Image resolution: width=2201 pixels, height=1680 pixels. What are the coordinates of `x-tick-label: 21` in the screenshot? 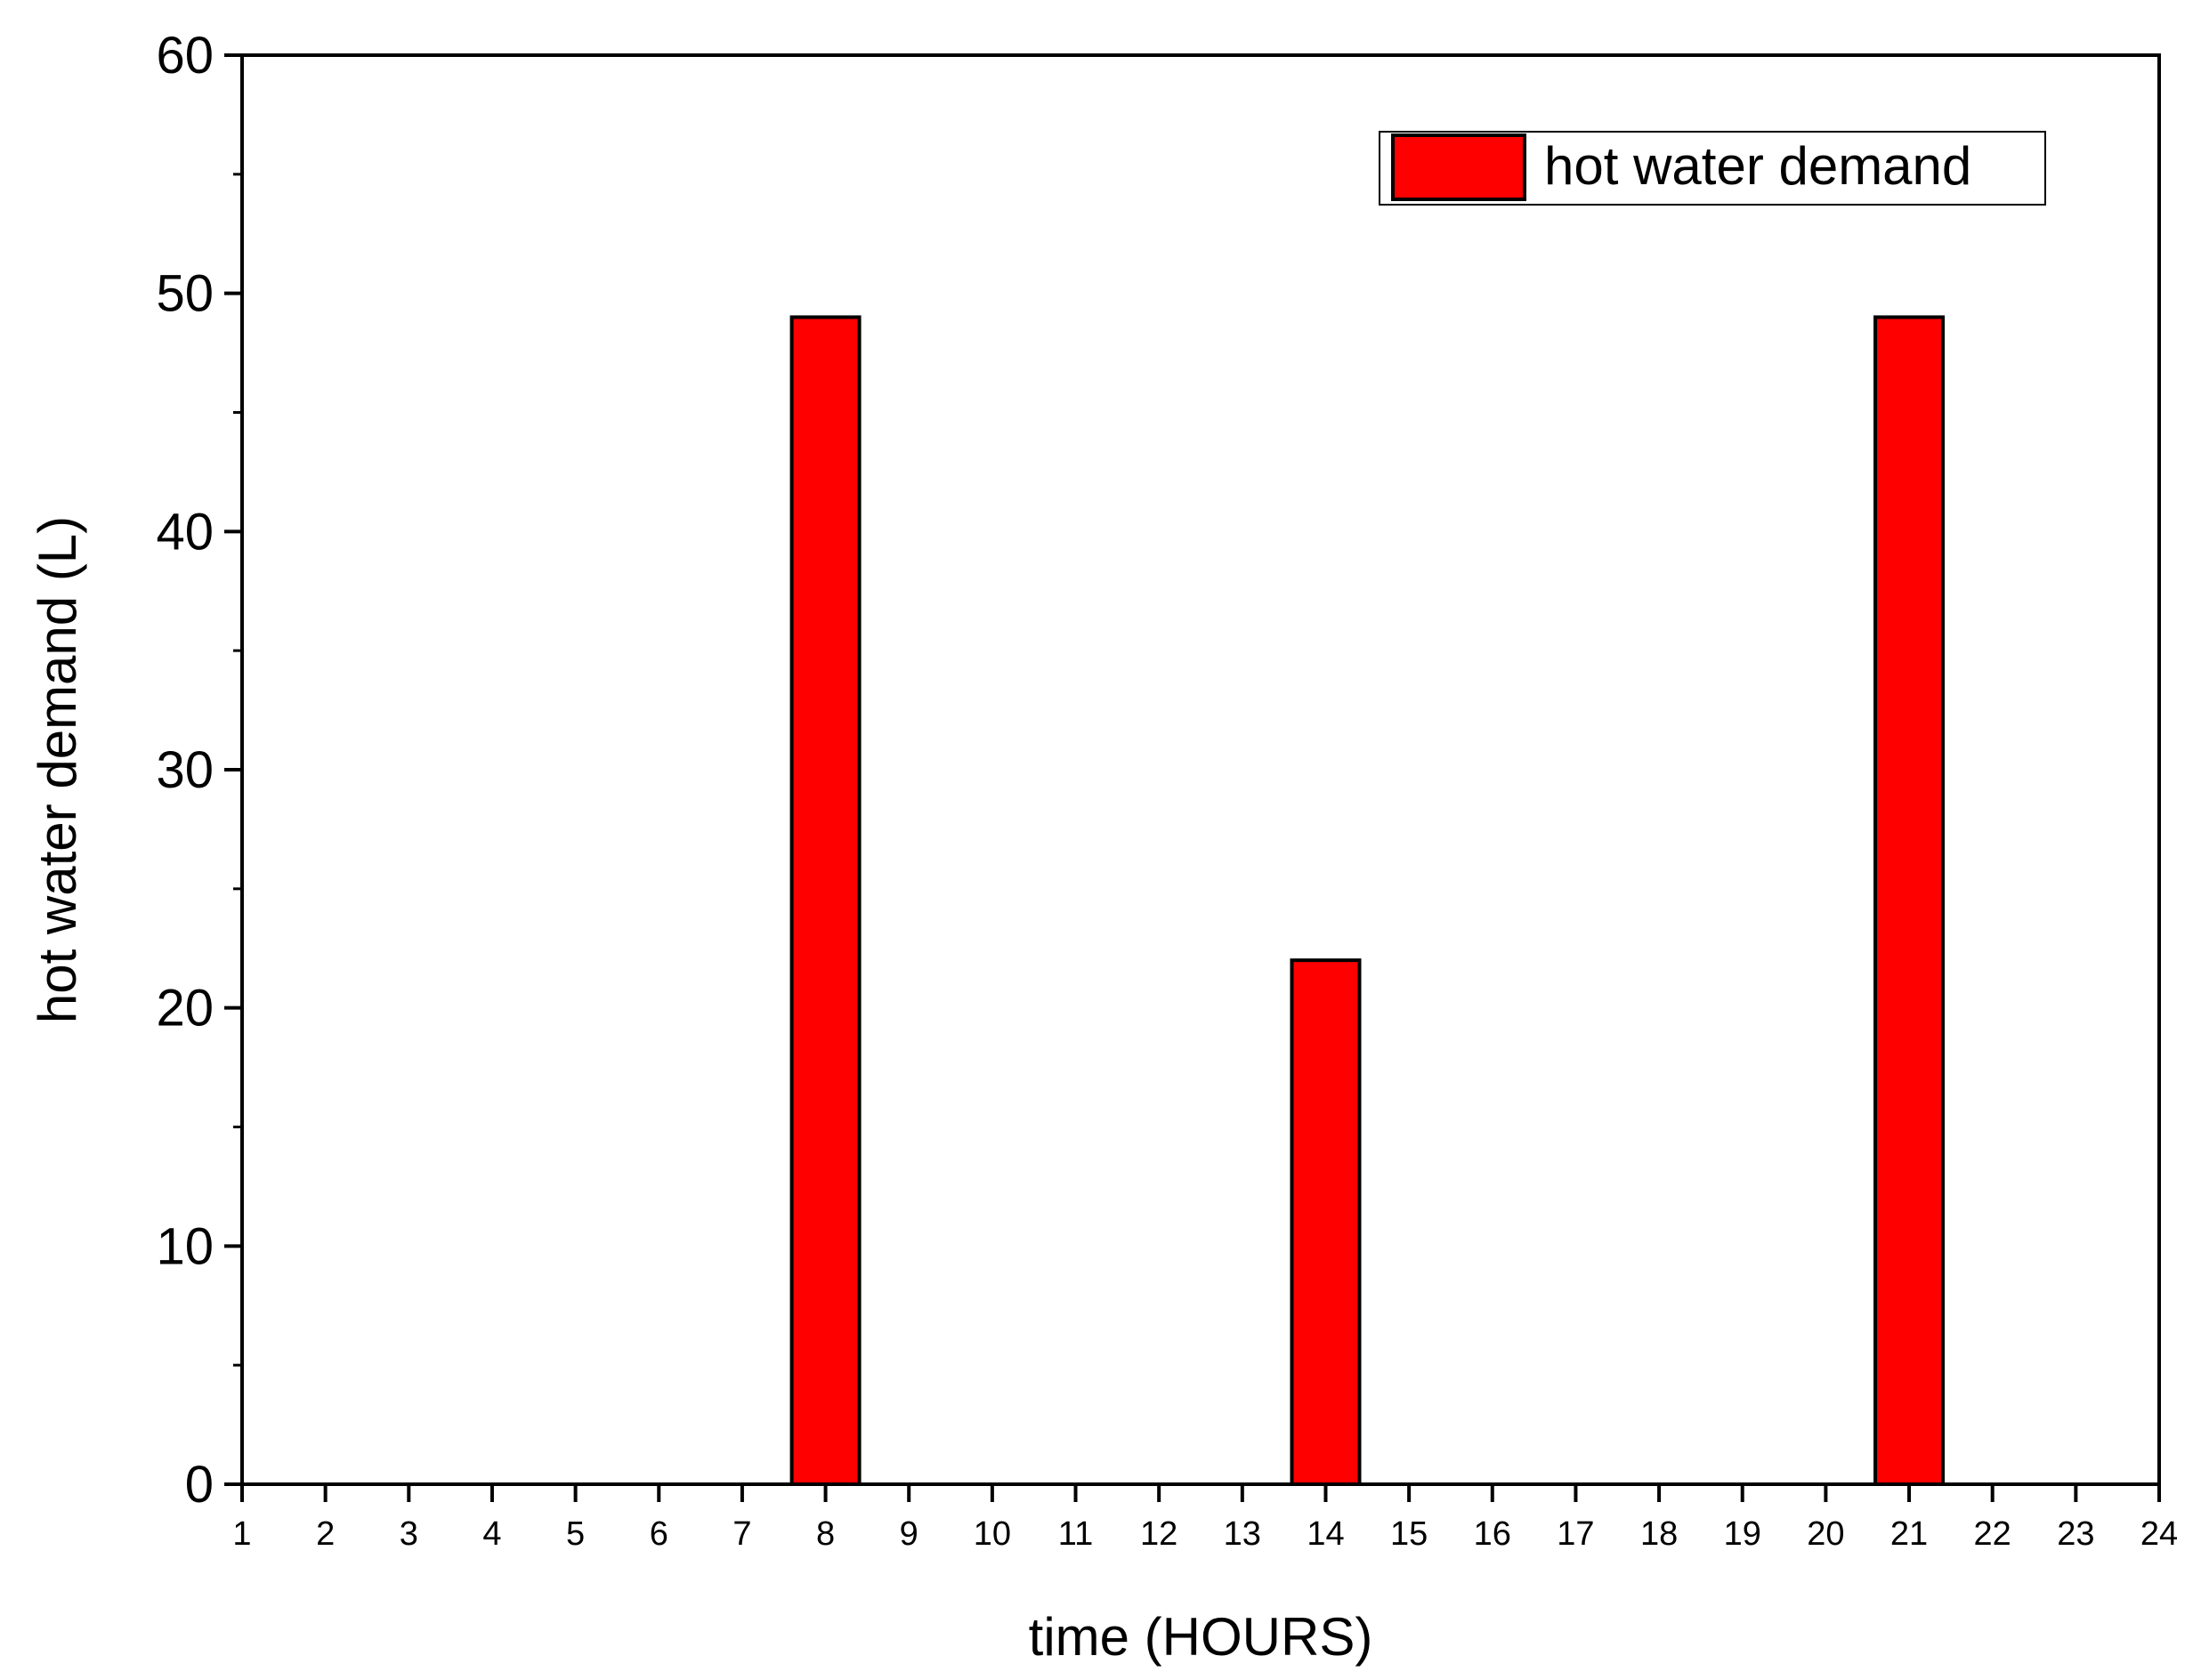 It's located at (1909, 1534).